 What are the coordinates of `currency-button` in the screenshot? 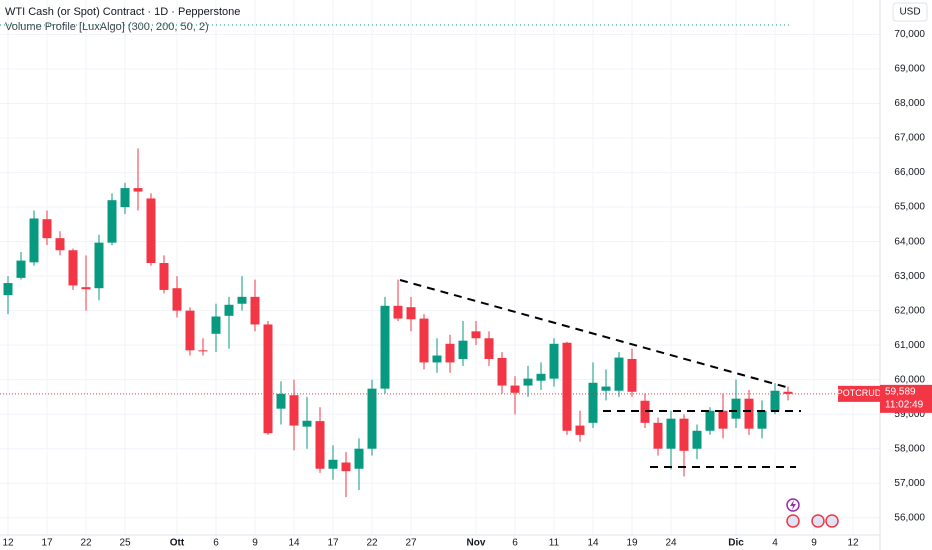 It's located at (910, 12).